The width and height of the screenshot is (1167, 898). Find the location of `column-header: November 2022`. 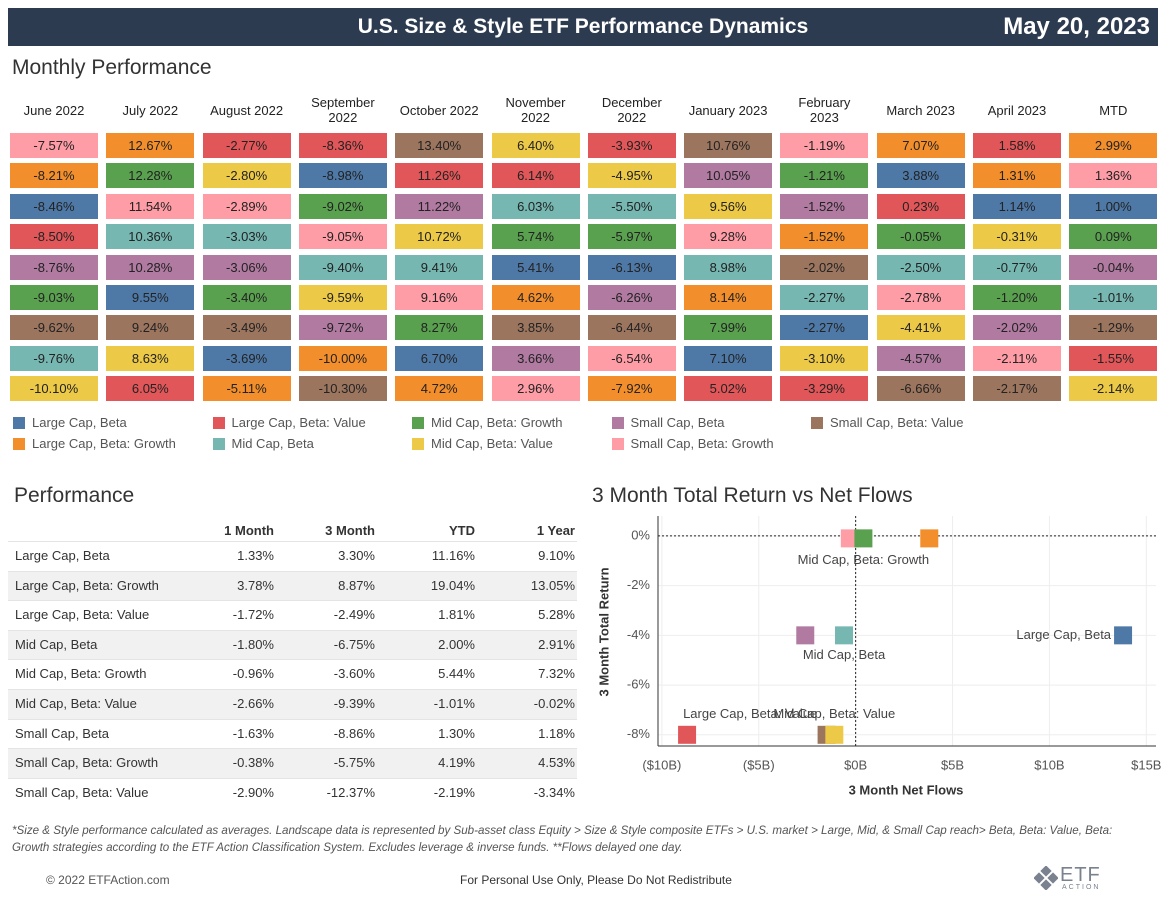

column-header: November 2022 is located at coordinates (536, 110).